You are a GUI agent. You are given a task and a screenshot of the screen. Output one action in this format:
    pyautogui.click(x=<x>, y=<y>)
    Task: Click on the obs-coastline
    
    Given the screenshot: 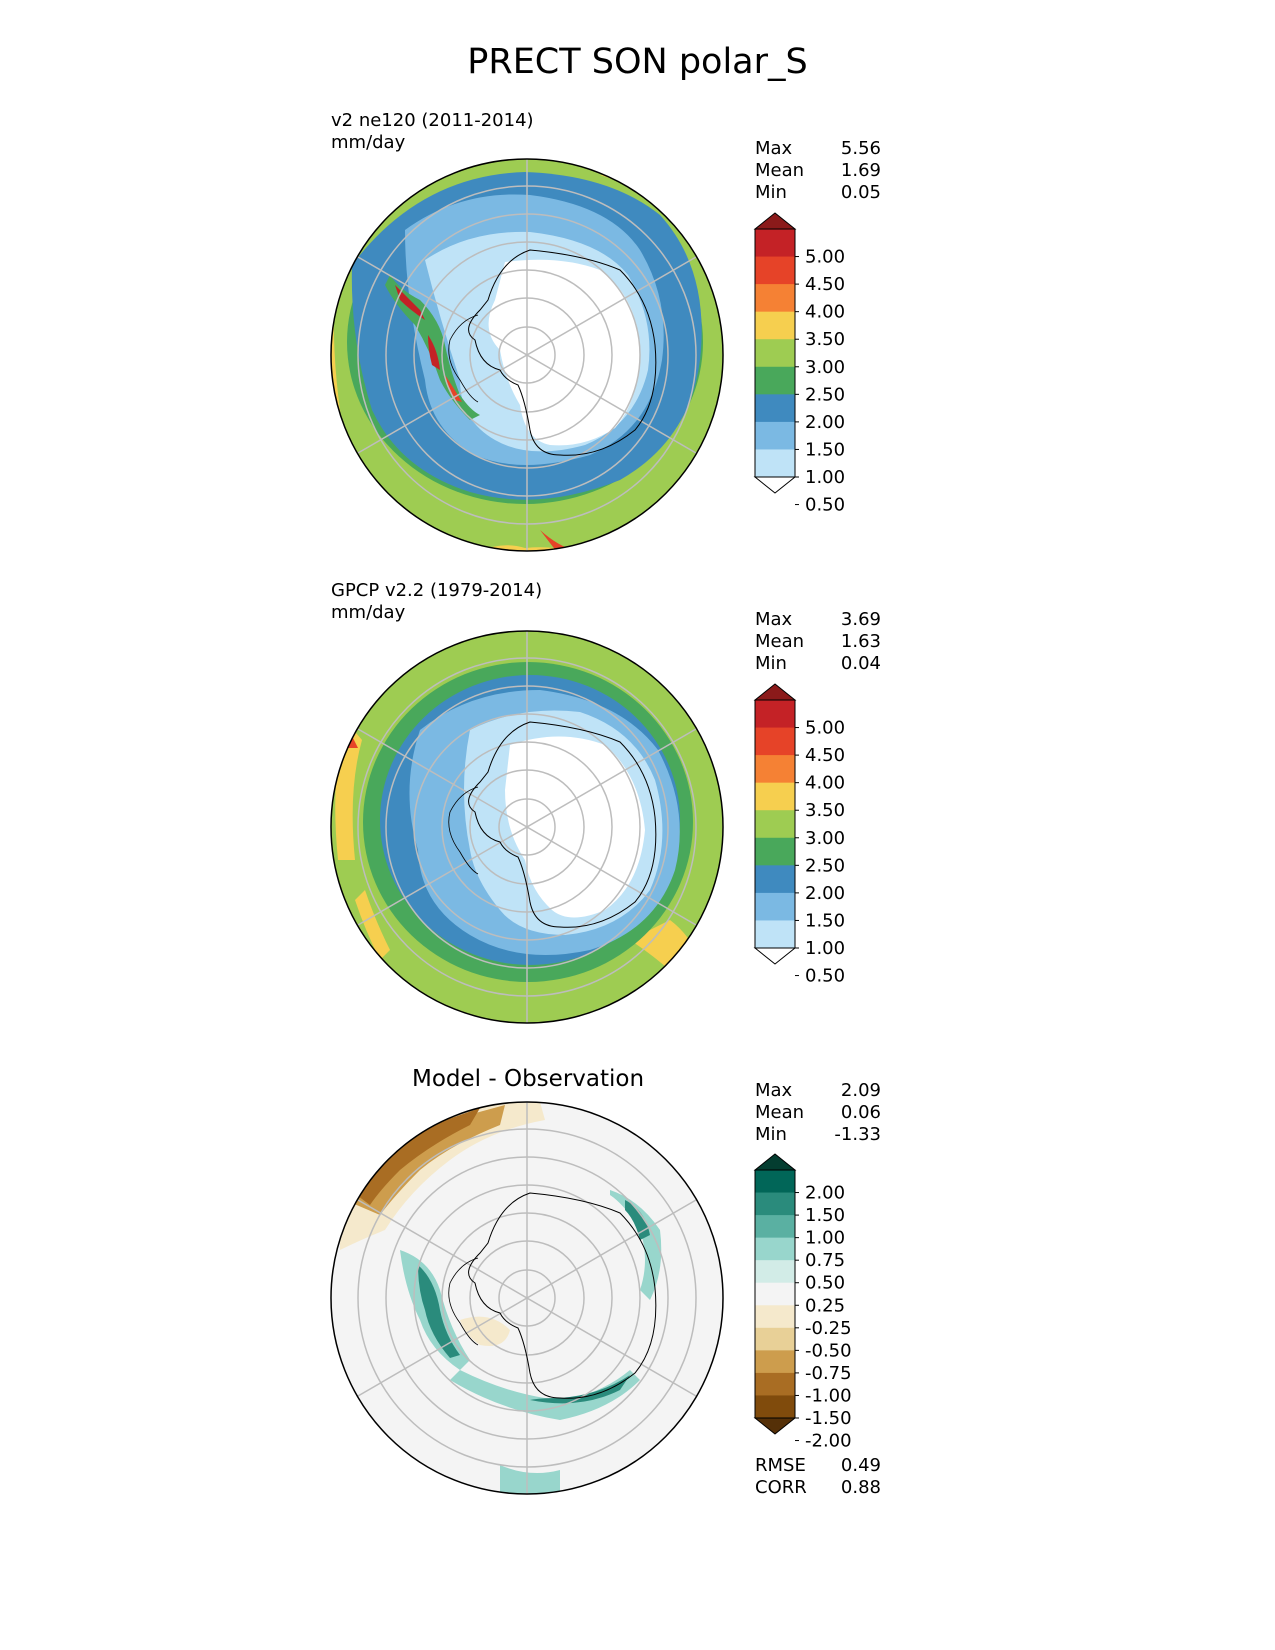 What is the action you would take?
    pyautogui.click(x=562, y=824)
    